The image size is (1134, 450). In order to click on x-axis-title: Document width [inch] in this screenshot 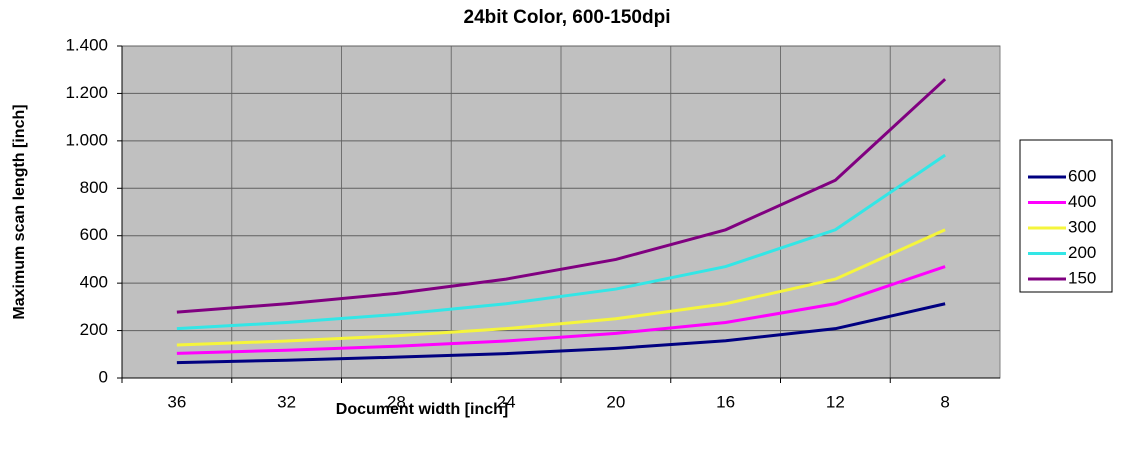, I will do `click(422, 409)`.